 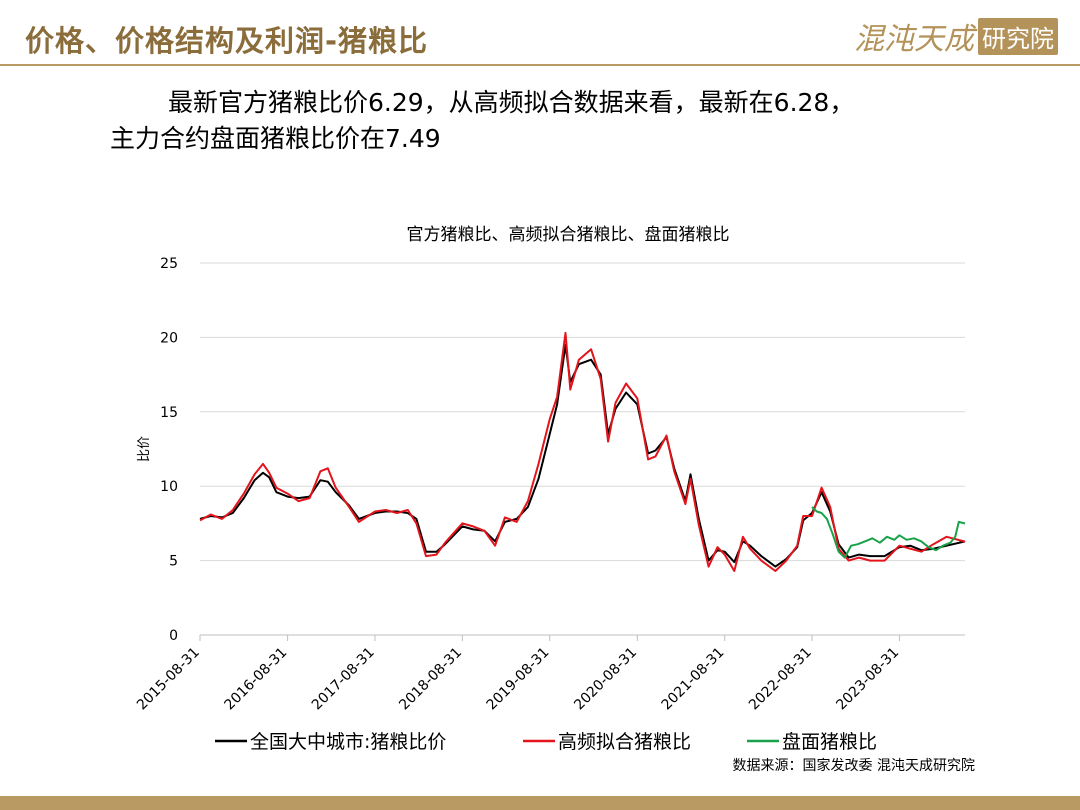 What do you see at coordinates (169, 338) in the screenshot?
I see `y-tick-label: 20` at bounding box center [169, 338].